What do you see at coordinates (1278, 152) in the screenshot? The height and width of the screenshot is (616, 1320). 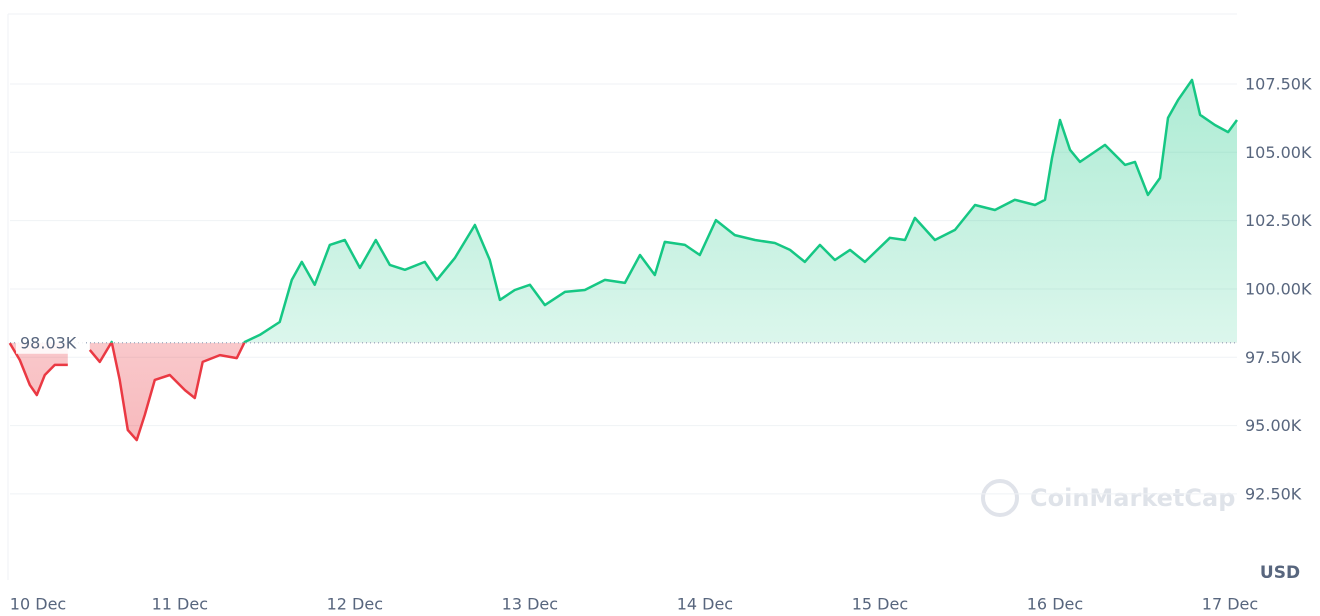 I see `y-tick-label: 105.00K` at bounding box center [1278, 152].